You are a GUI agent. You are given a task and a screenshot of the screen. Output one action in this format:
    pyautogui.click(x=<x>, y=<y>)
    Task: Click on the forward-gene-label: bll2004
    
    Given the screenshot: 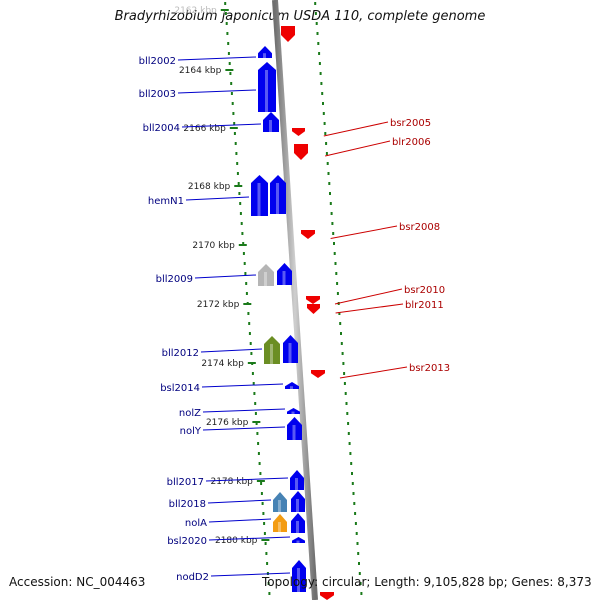 What is the action you would take?
    pyautogui.click(x=161, y=128)
    